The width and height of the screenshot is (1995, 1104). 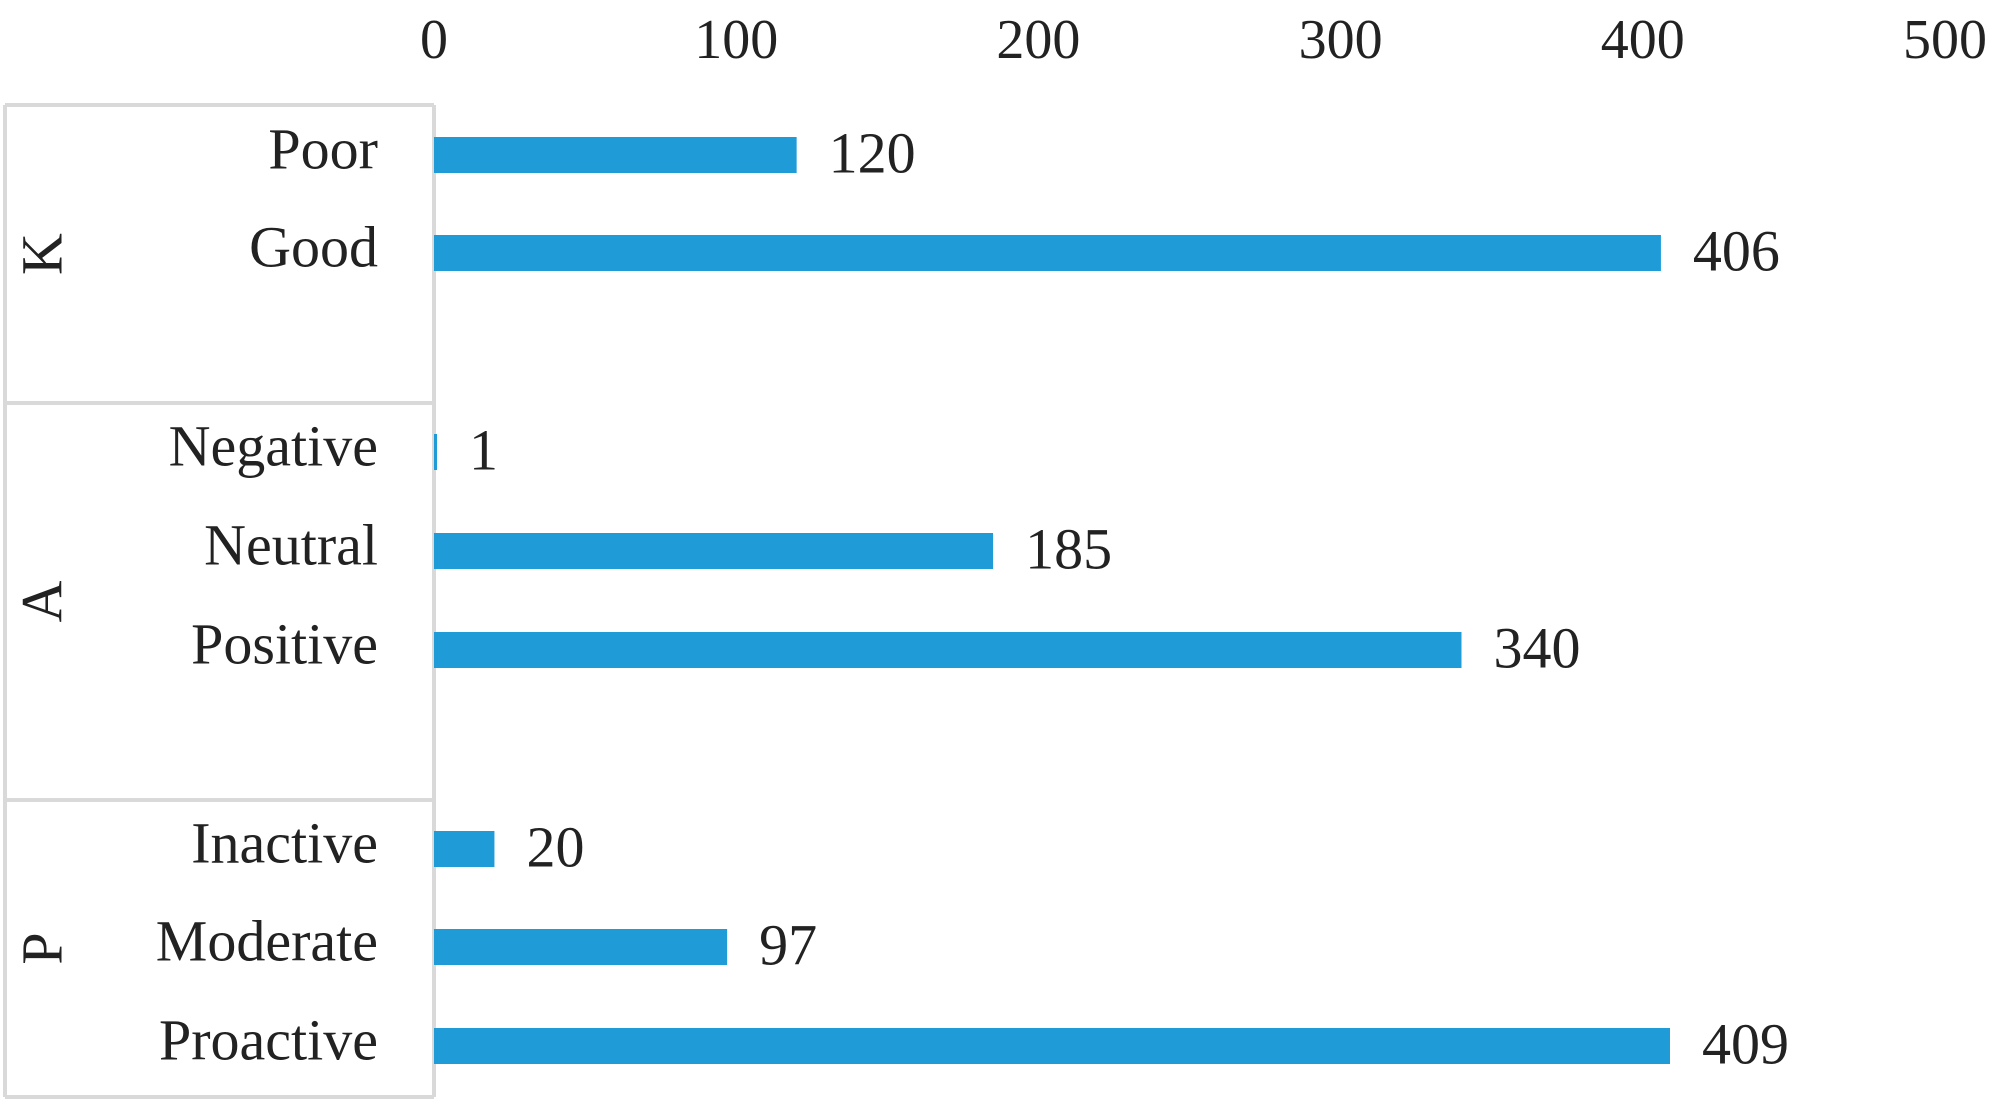 I want to click on category-label: Proactive, so click(x=268, y=1039).